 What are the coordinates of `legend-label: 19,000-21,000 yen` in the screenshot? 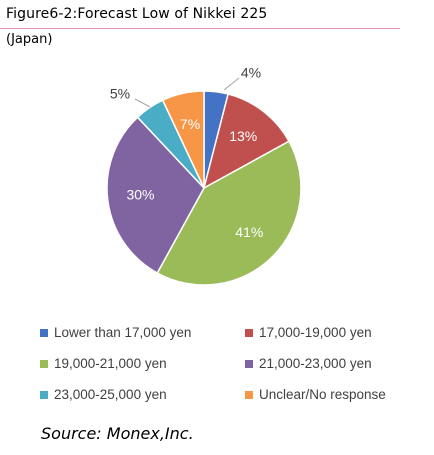 It's located at (110, 363).